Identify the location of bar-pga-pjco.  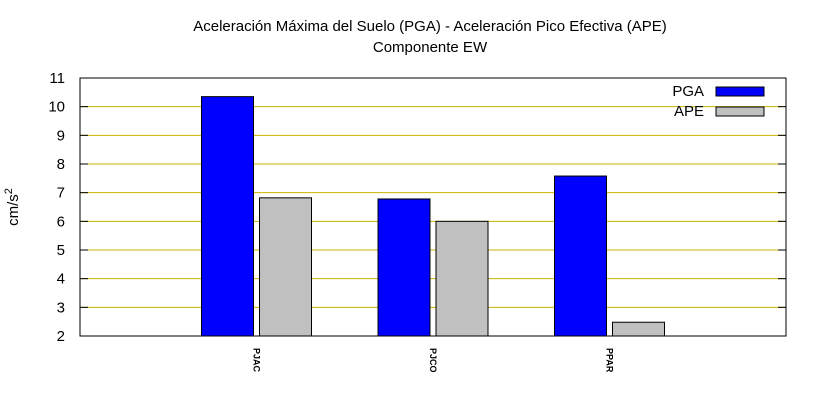
(404, 267).